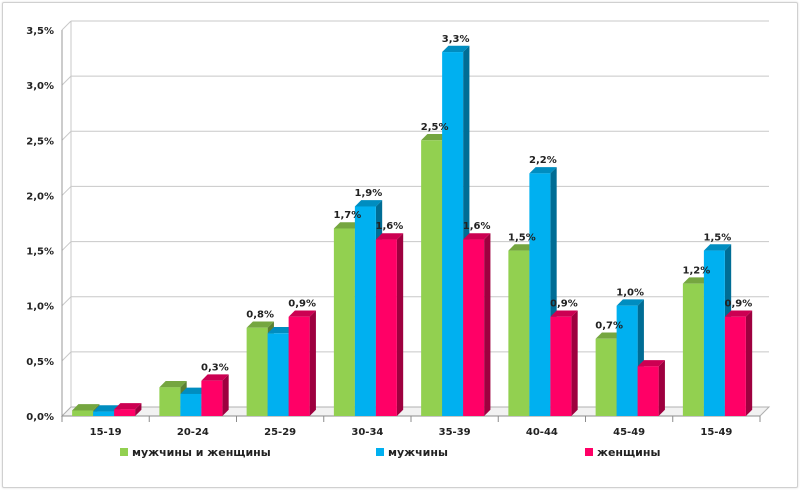 The width and height of the screenshot is (800, 490). I want to click on x-tick-label: 35-39, so click(455, 432).